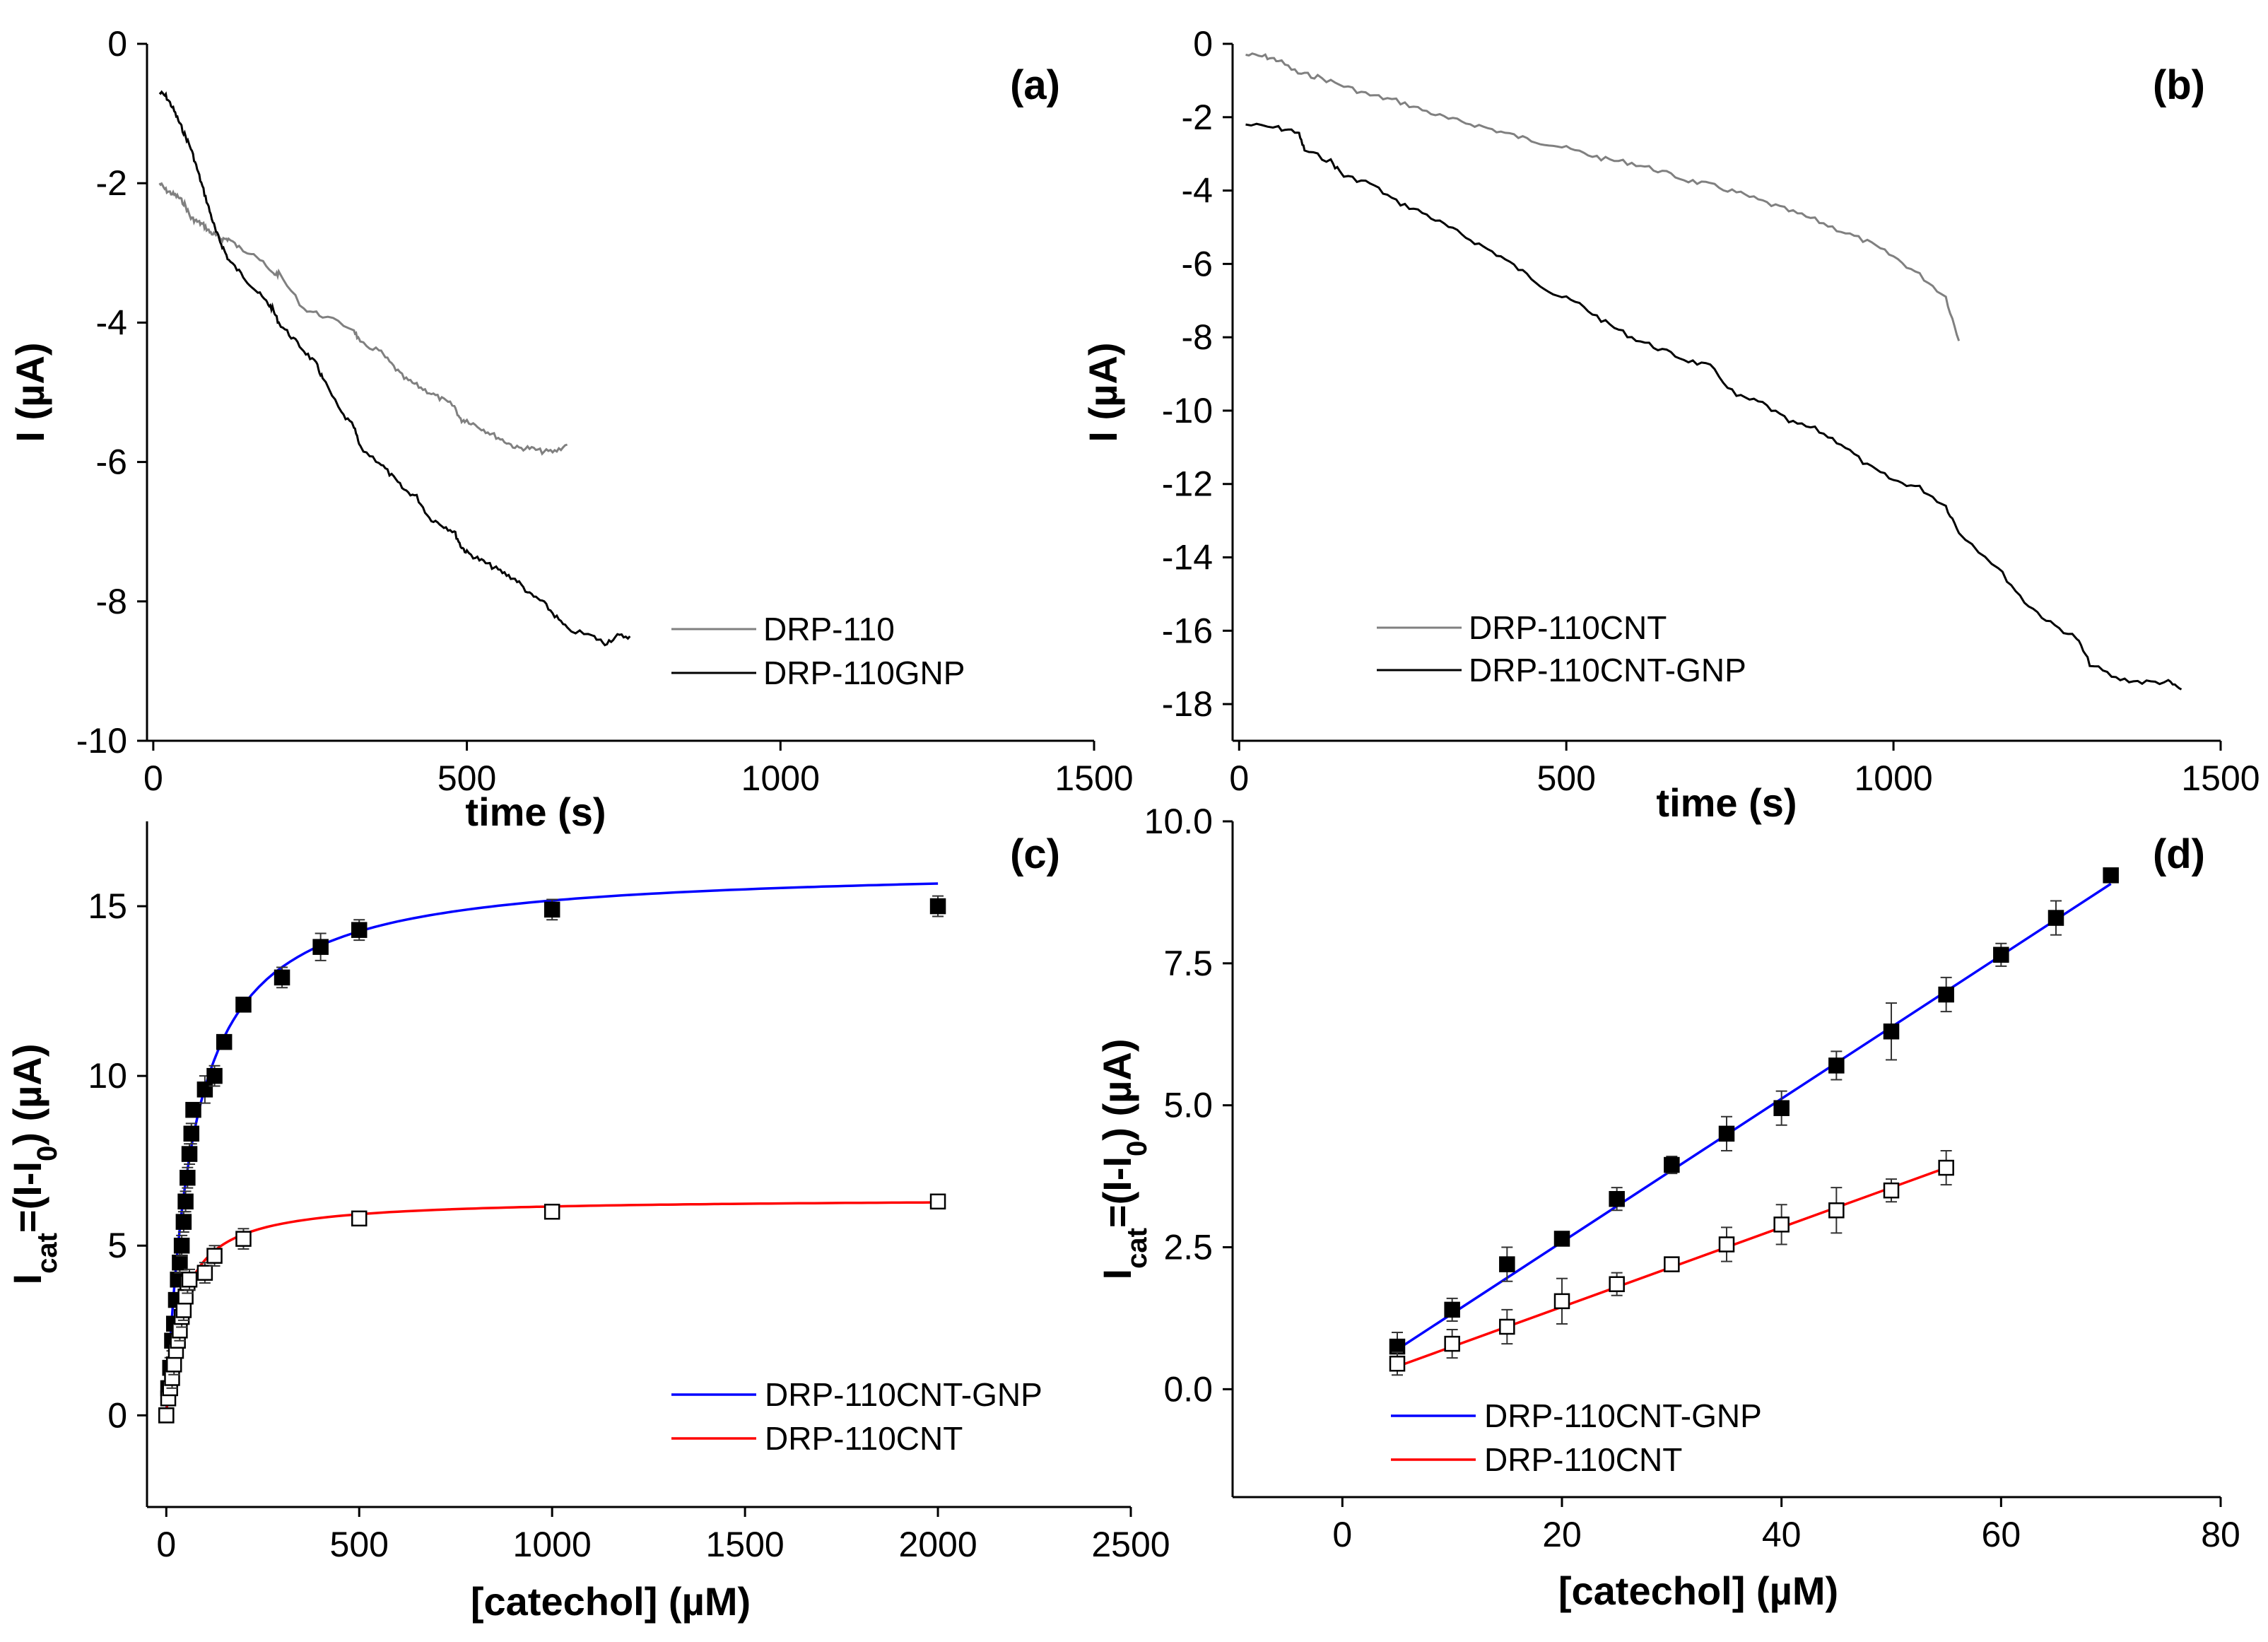  Describe the element at coordinates (535, 812) in the screenshot. I see `x-axis-label: time (s)` at that location.